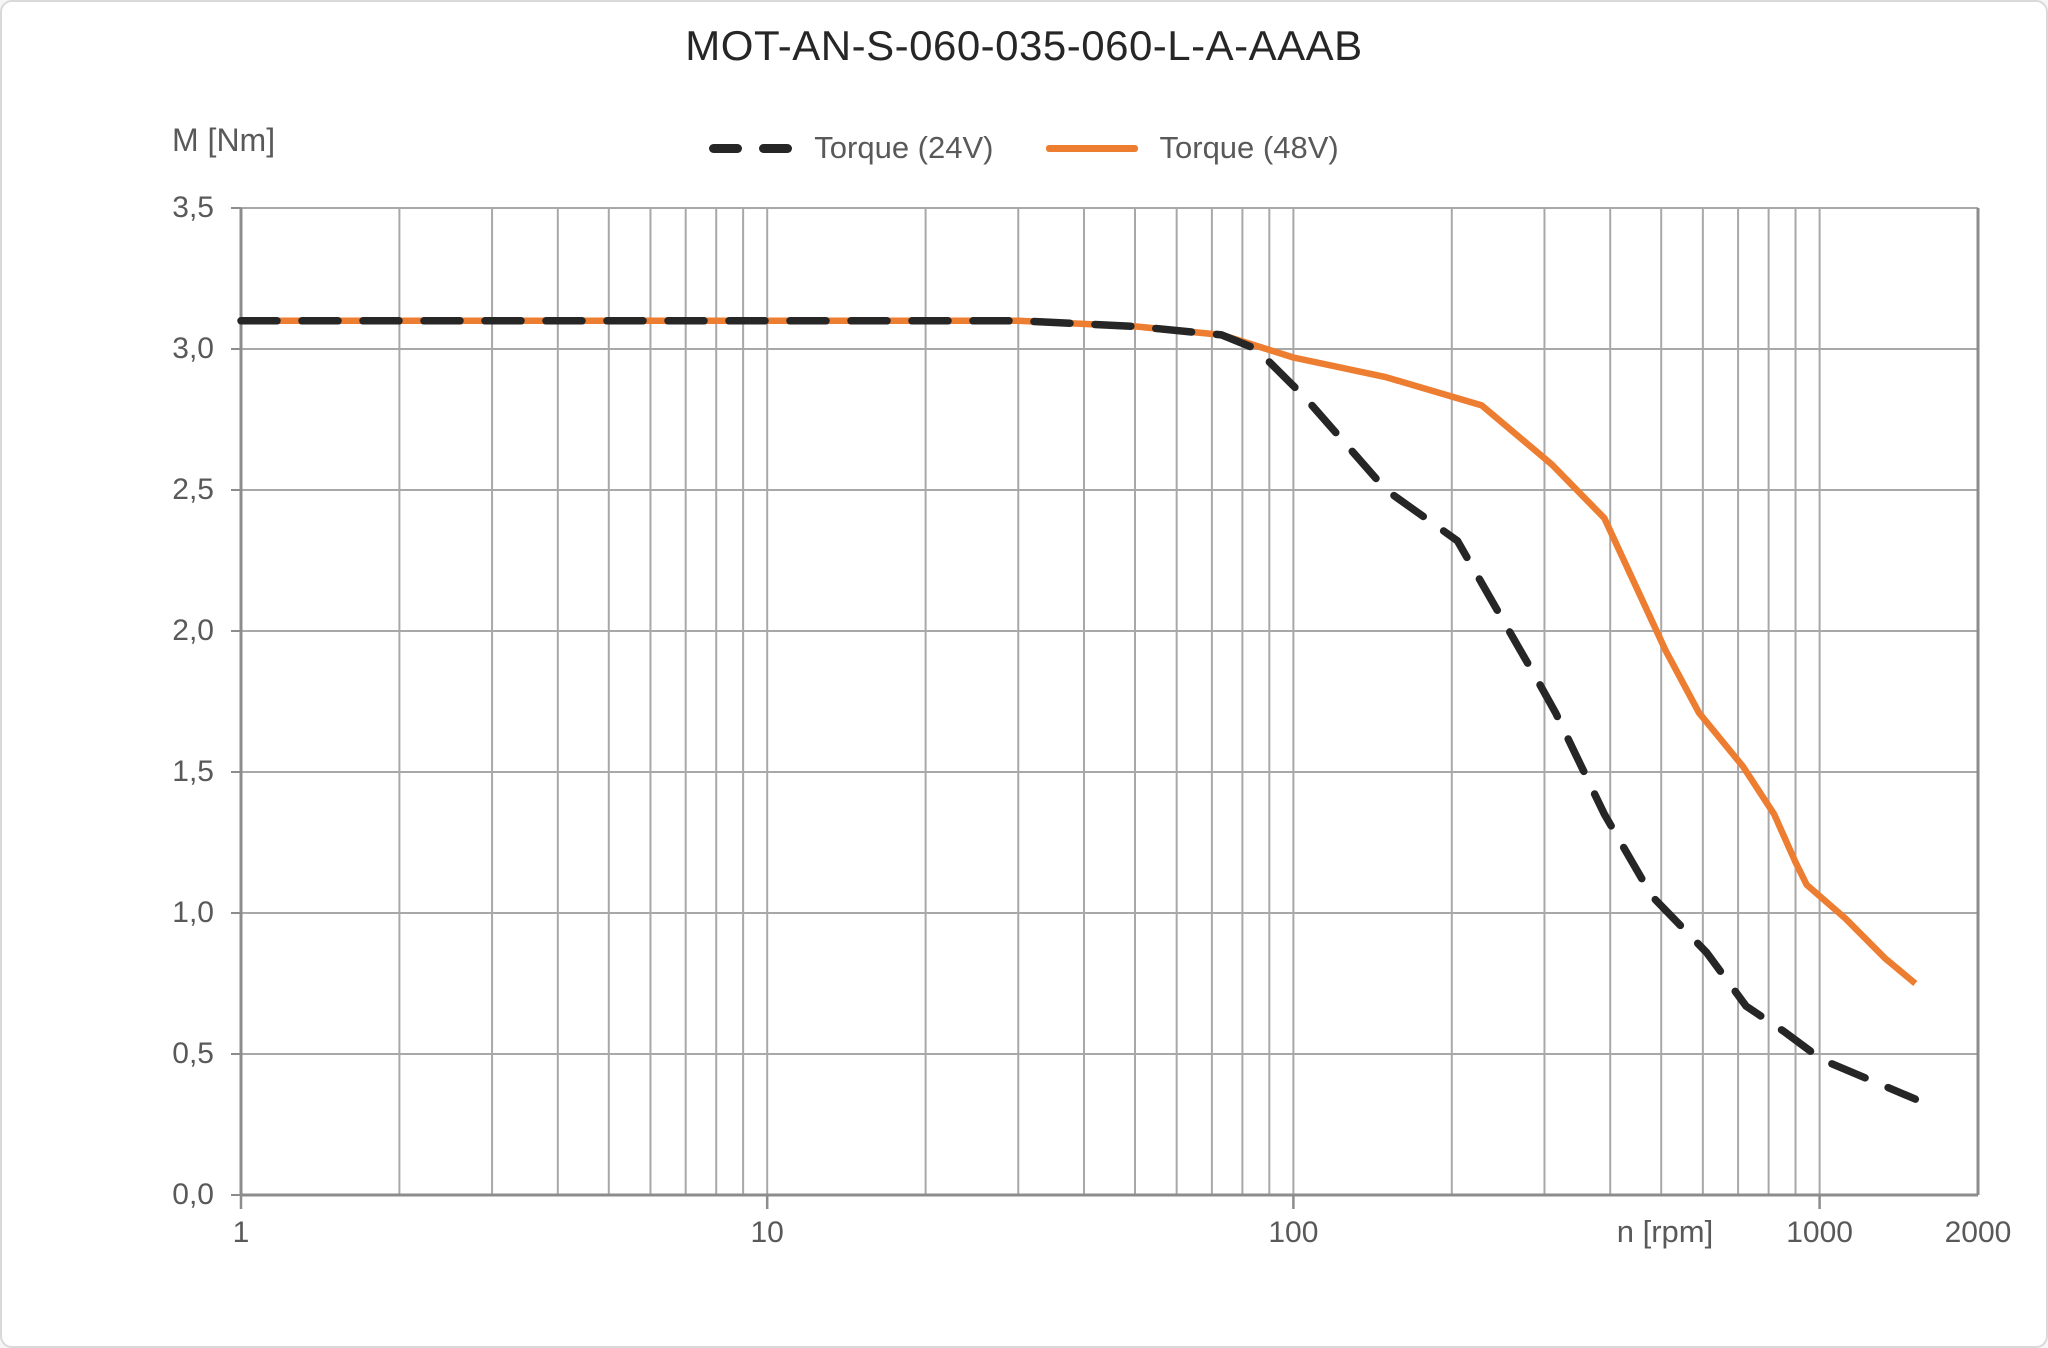 The width and height of the screenshot is (2048, 1348). Describe the element at coordinates (193, 912) in the screenshot. I see `y-tick-label: 1,0` at that location.